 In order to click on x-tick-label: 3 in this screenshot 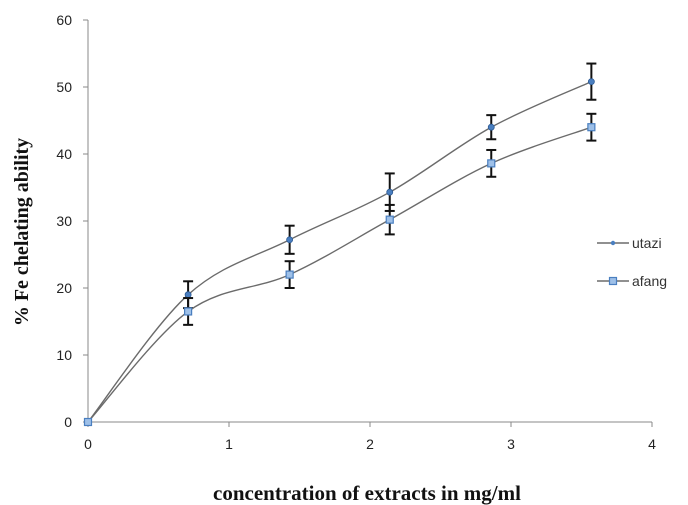, I will do `click(511, 444)`.